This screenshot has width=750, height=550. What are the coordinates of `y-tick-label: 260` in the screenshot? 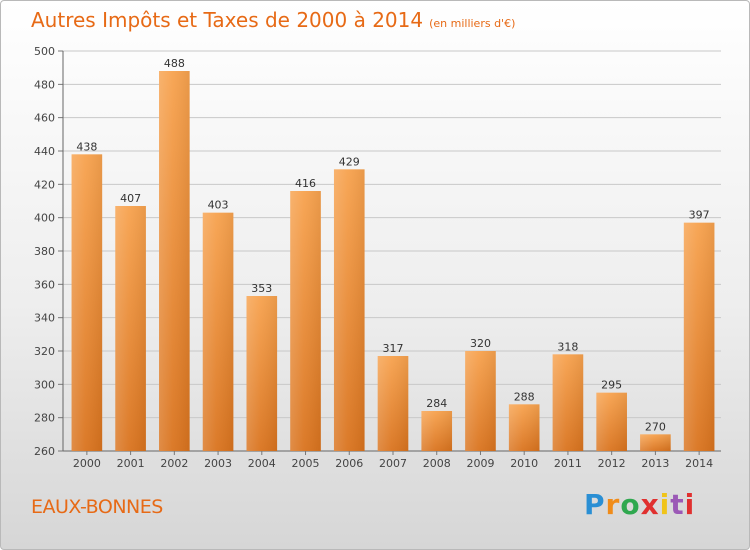 It's located at (44, 451).